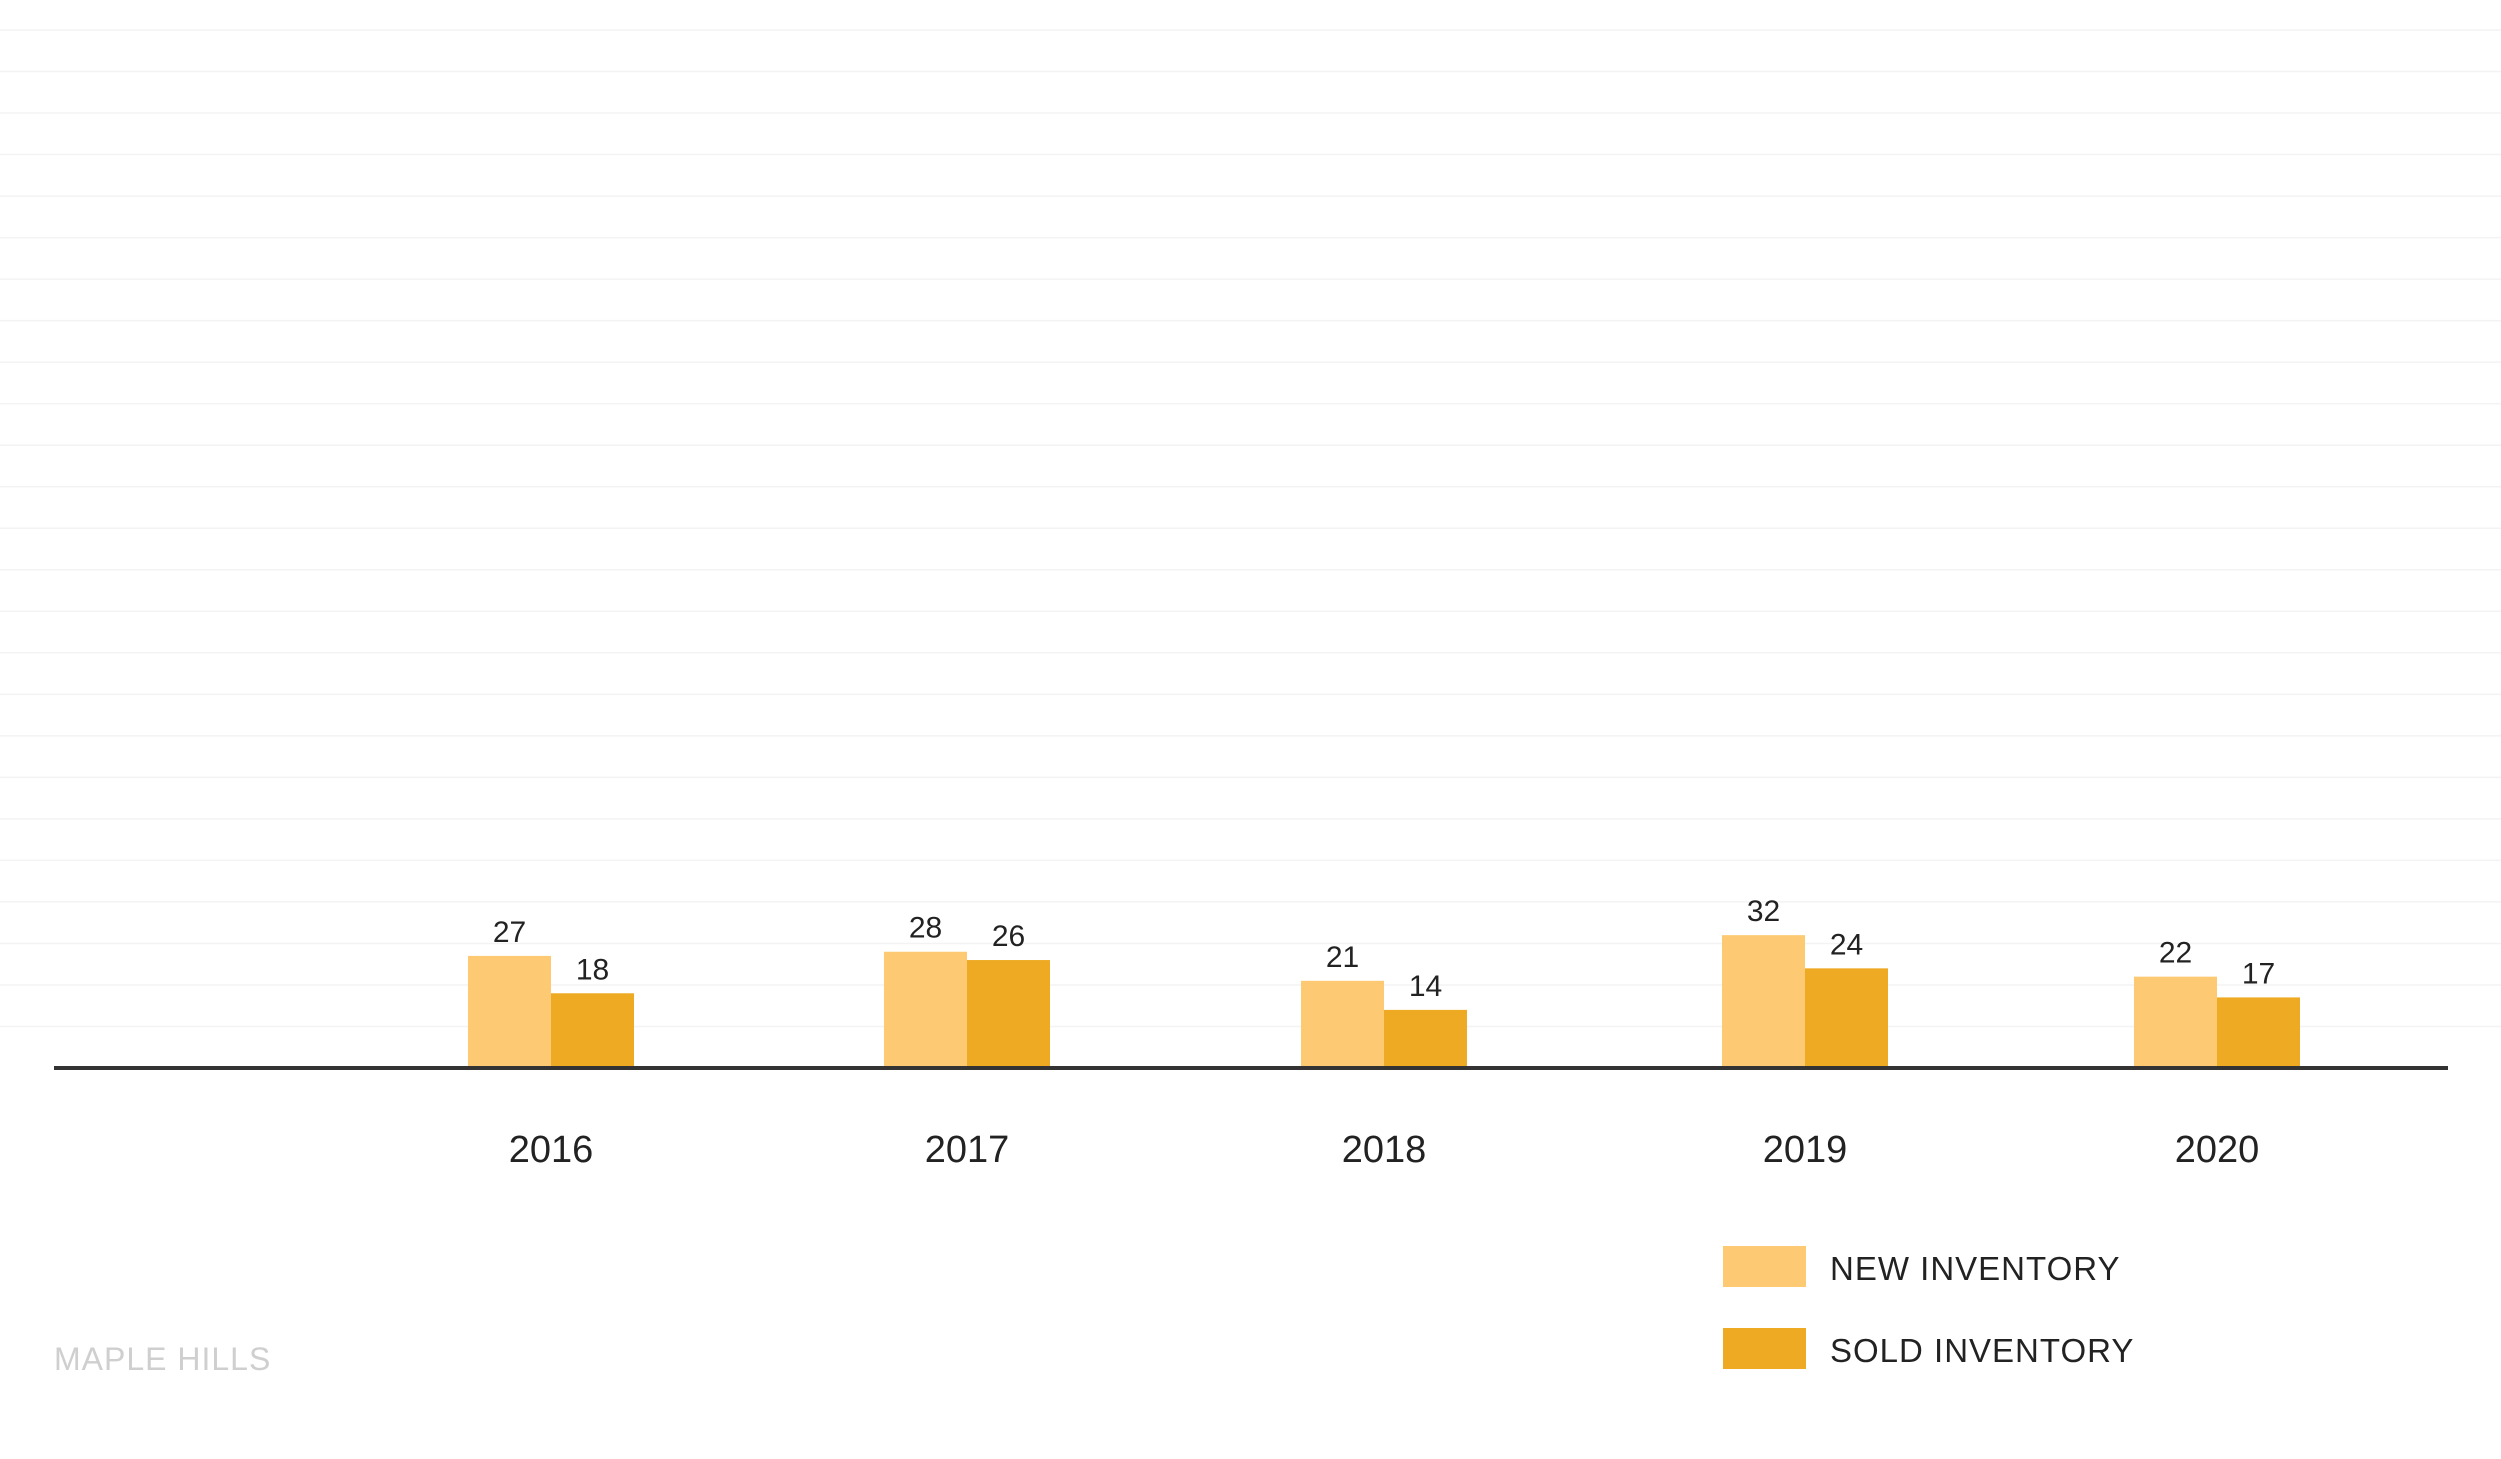 The image size is (2501, 1459). What do you see at coordinates (1008, 1014) in the screenshot?
I see `bar-sold-2017` at bounding box center [1008, 1014].